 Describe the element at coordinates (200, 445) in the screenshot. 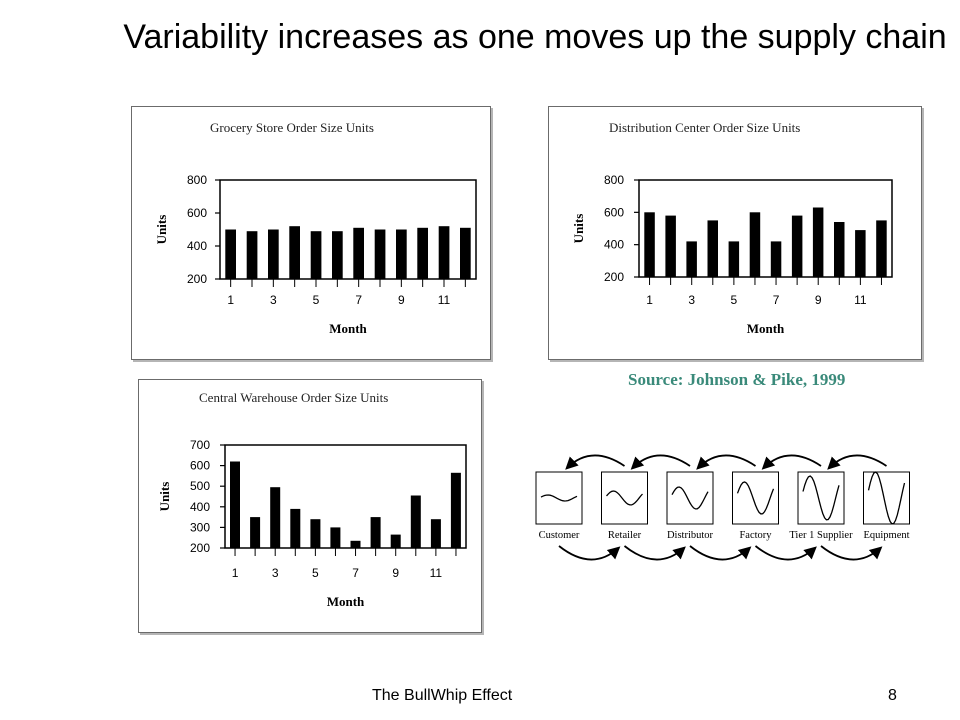

I see `y-tick-label: 700` at that location.